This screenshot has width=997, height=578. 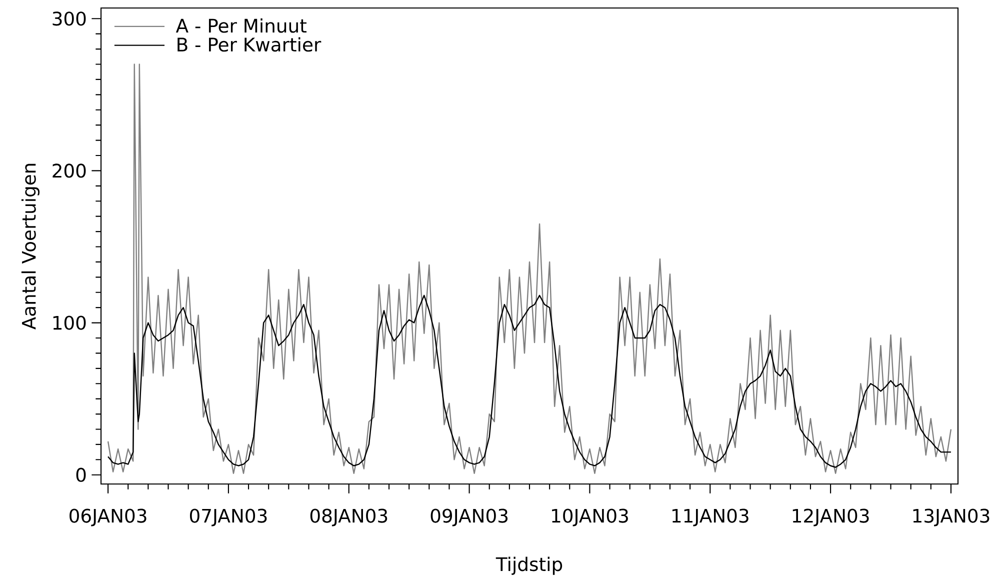 I want to click on y-tick-label: 200, so click(x=69, y=171).